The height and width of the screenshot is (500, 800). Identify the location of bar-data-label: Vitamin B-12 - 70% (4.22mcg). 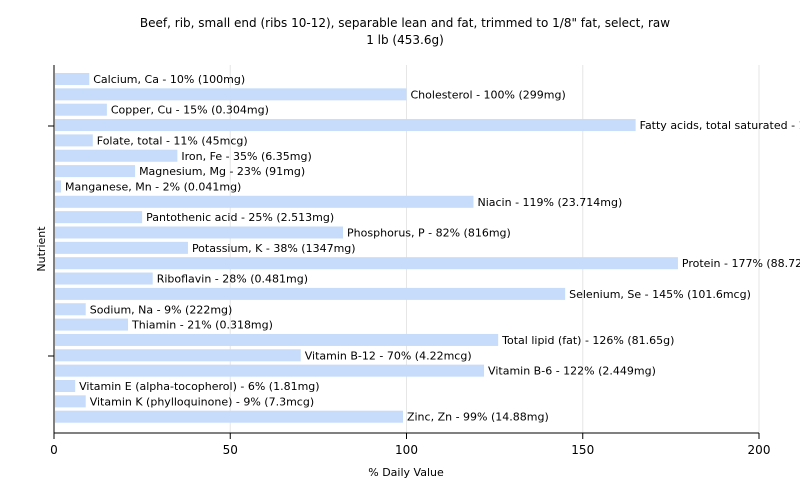
(388, 355).